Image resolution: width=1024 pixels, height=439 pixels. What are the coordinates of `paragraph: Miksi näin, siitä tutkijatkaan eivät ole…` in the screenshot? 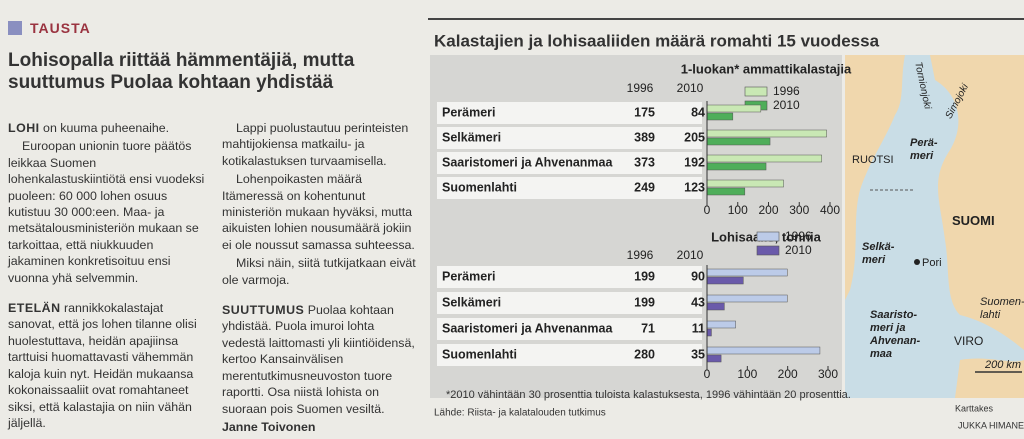 It's located at (319, 271).